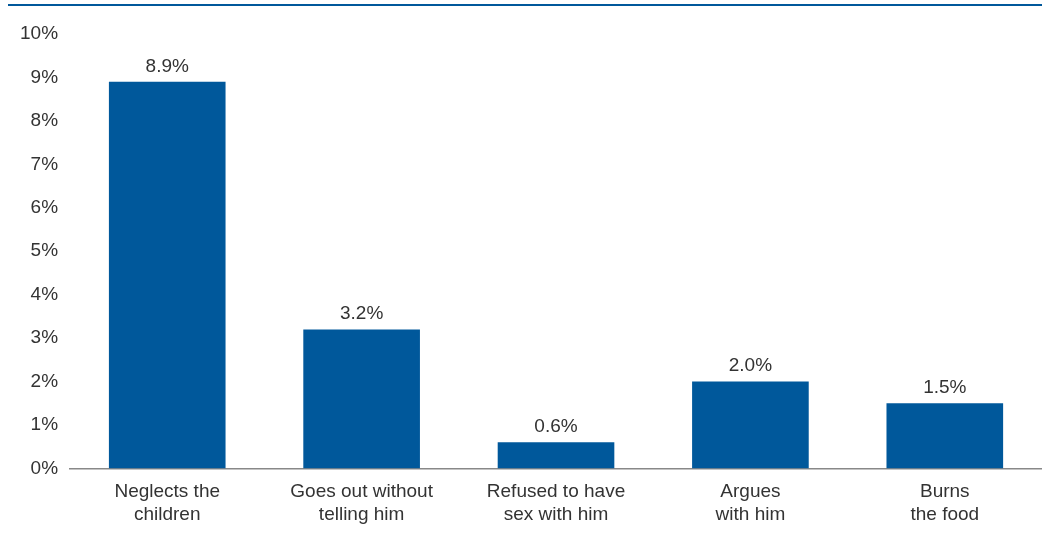  Describe the element at coordinates (44, 293) in the screenshot. I see `y-tick-label: 4%` at that location.